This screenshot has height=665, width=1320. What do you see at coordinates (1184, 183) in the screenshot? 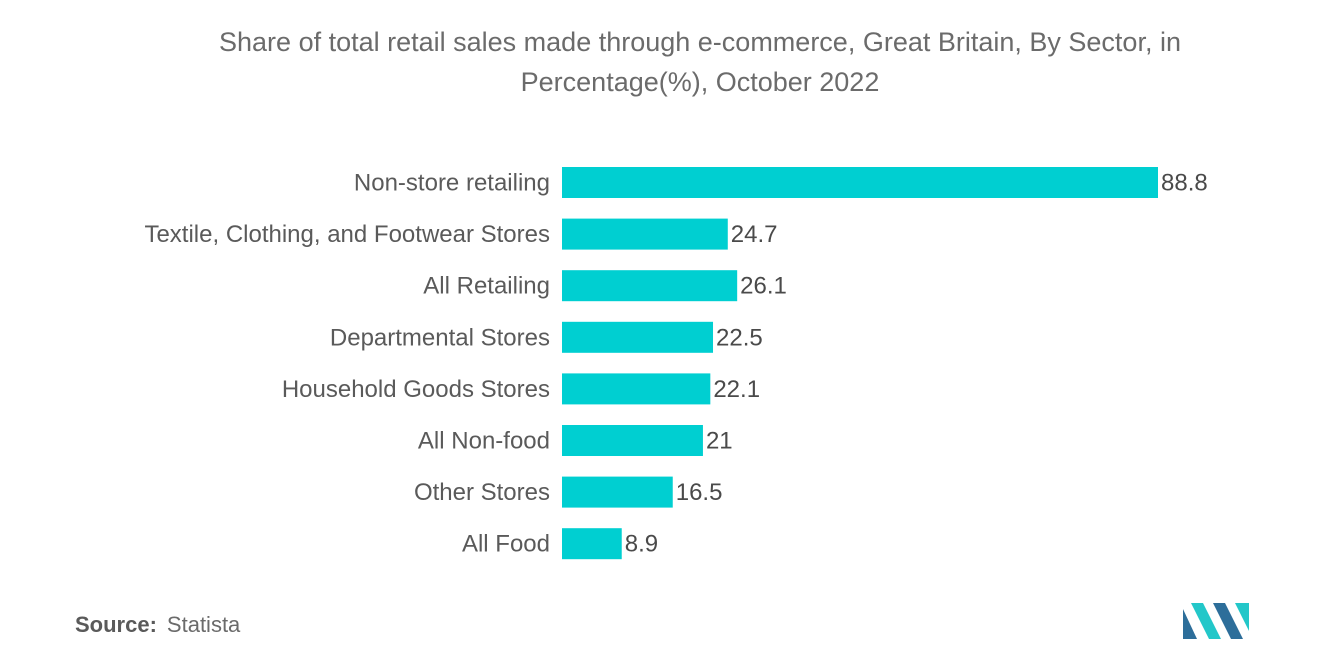
I see `value-label-0: 88.8` at bounding box center [1184, 183].